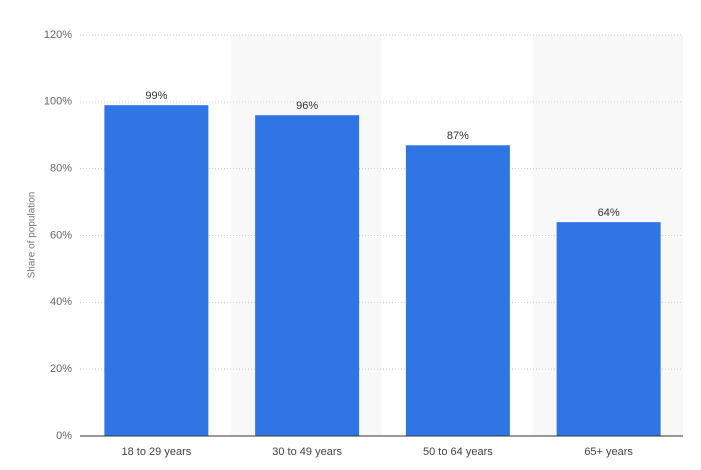  What do you see at coordinates (61, 235) in the screenshot?
I see `y-tick-label: 60%` at bounding box center [61, 235].